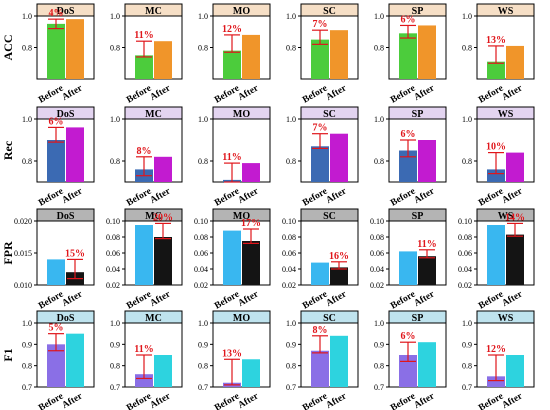 This screenshot has height=410, width=550. What do you see at coordinates (241, 11) in the screenshot?
I see `panel-title-acc-mo: MO` at bounding box center [241, 11].